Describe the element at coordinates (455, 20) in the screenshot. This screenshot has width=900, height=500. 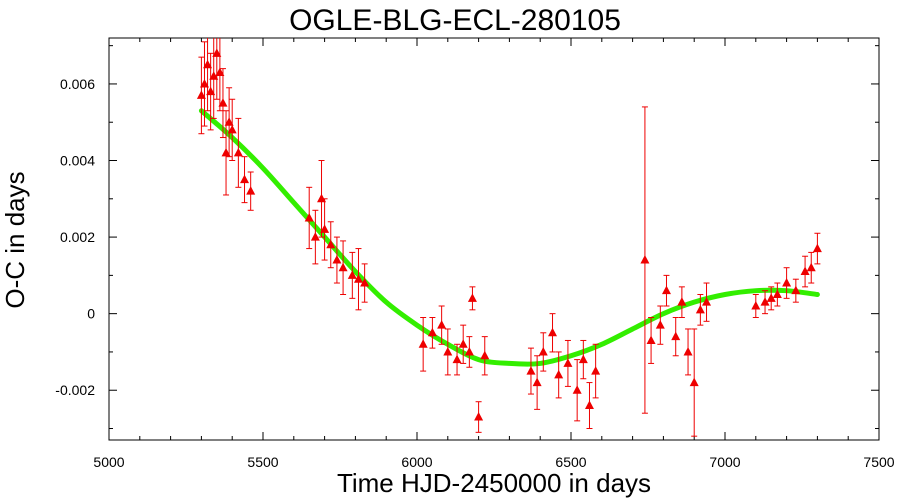
I see `chart-title: OGLE-BLG-ECL-280105` at that location.